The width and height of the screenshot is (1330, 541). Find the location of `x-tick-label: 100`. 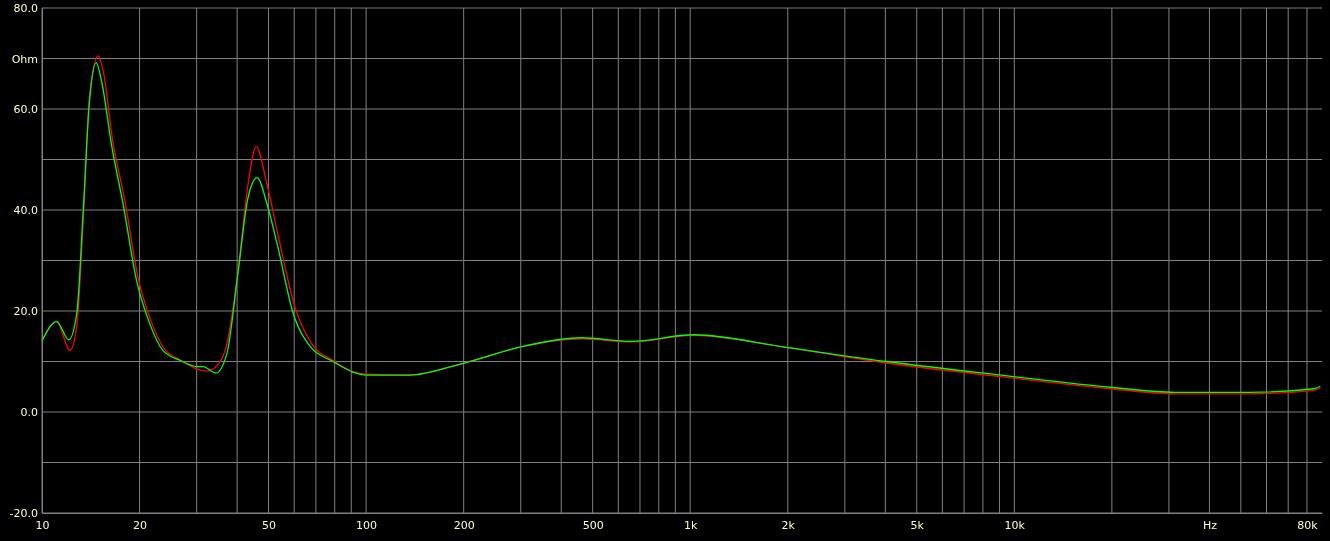

x-tick-label: 100 is located at coordinates (367, 525).